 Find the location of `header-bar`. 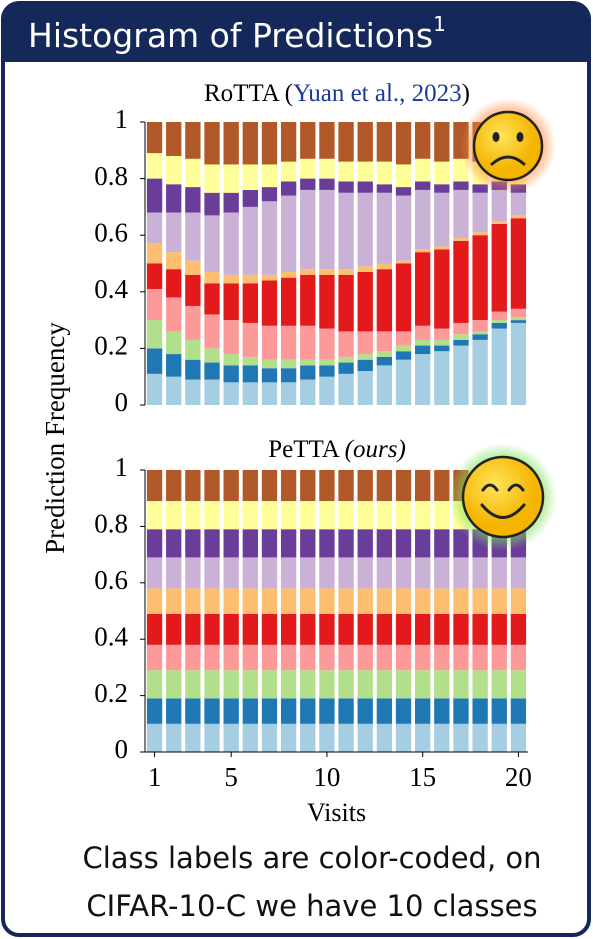

header-bar is located at coordinates (296, 32).